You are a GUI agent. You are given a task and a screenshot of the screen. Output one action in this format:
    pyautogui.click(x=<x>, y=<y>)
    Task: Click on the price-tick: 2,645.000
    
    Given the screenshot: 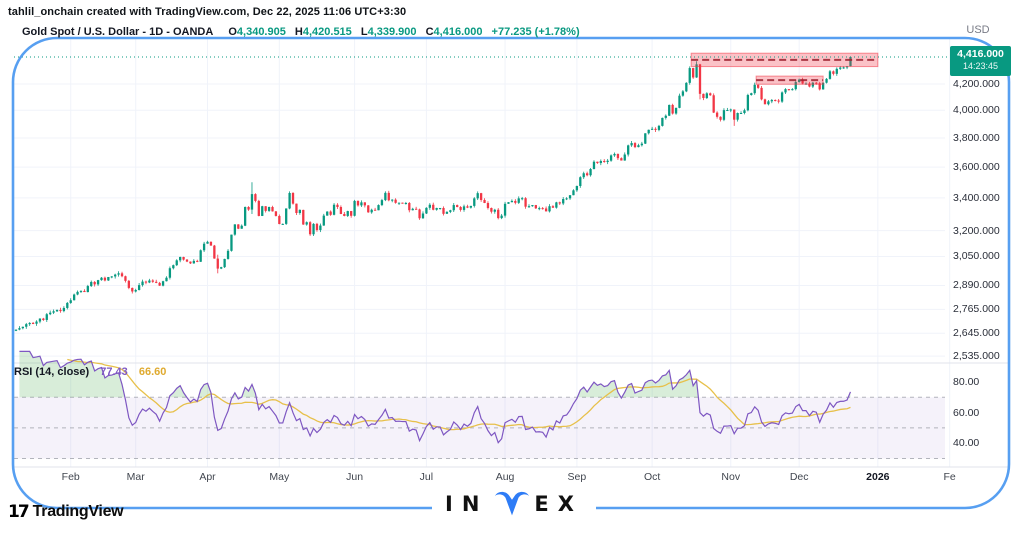 What is the action you would take?
    pyautogui.click(x=976, y=333)
    